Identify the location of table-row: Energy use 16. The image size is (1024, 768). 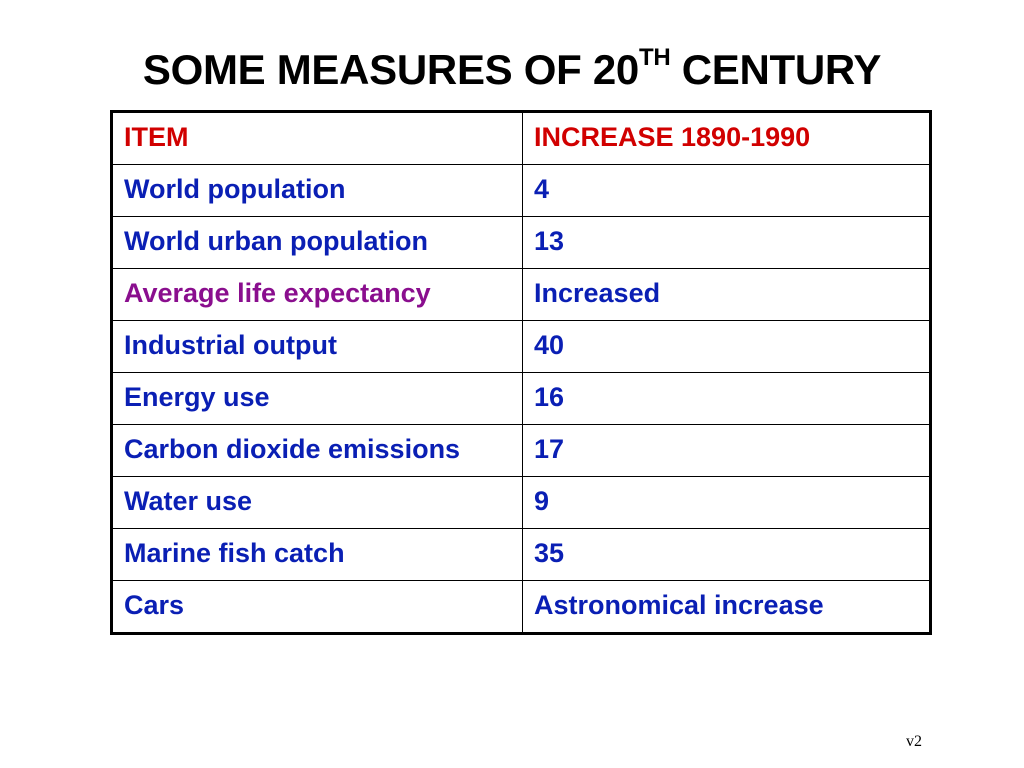
(521, 398).